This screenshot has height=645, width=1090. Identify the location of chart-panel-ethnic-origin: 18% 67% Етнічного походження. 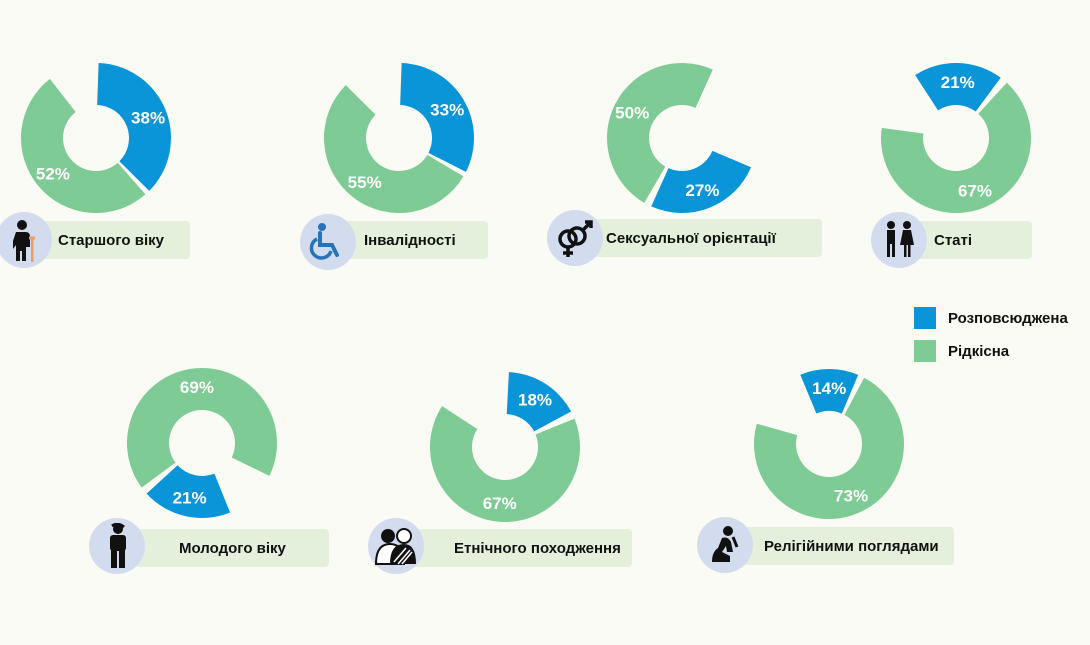
(500, 500).